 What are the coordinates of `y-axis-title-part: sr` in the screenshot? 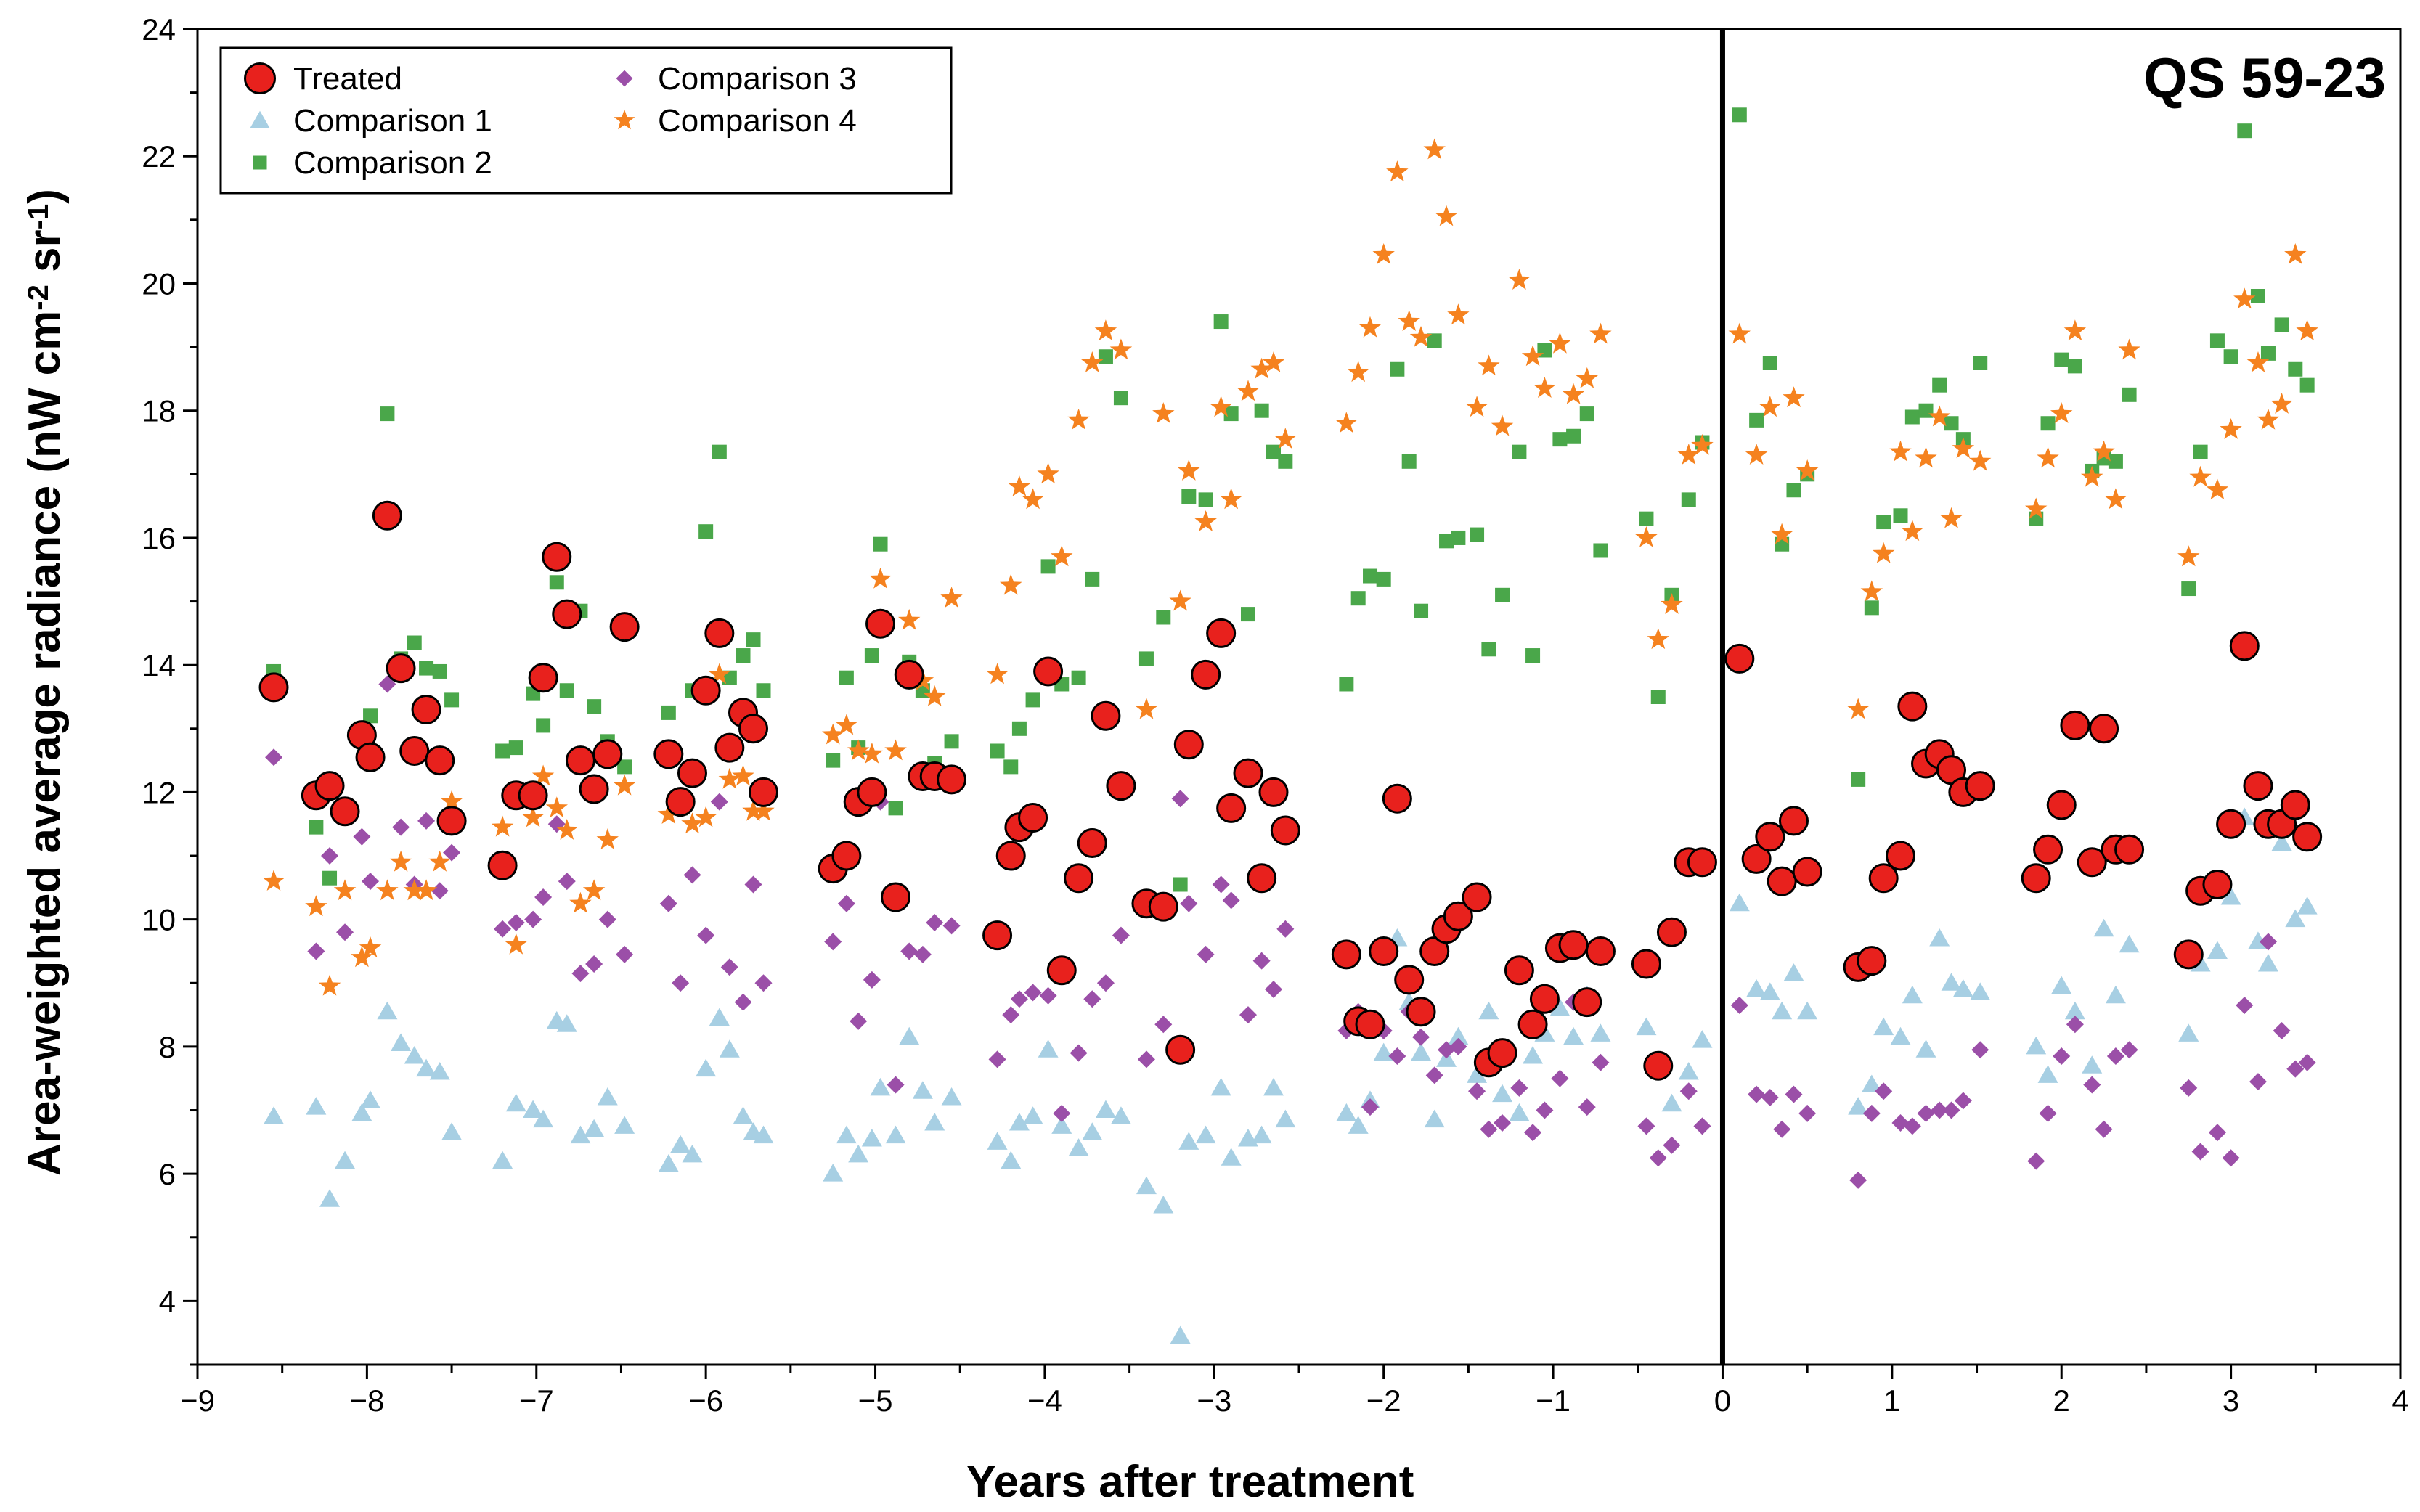 It's located at (45, 257).